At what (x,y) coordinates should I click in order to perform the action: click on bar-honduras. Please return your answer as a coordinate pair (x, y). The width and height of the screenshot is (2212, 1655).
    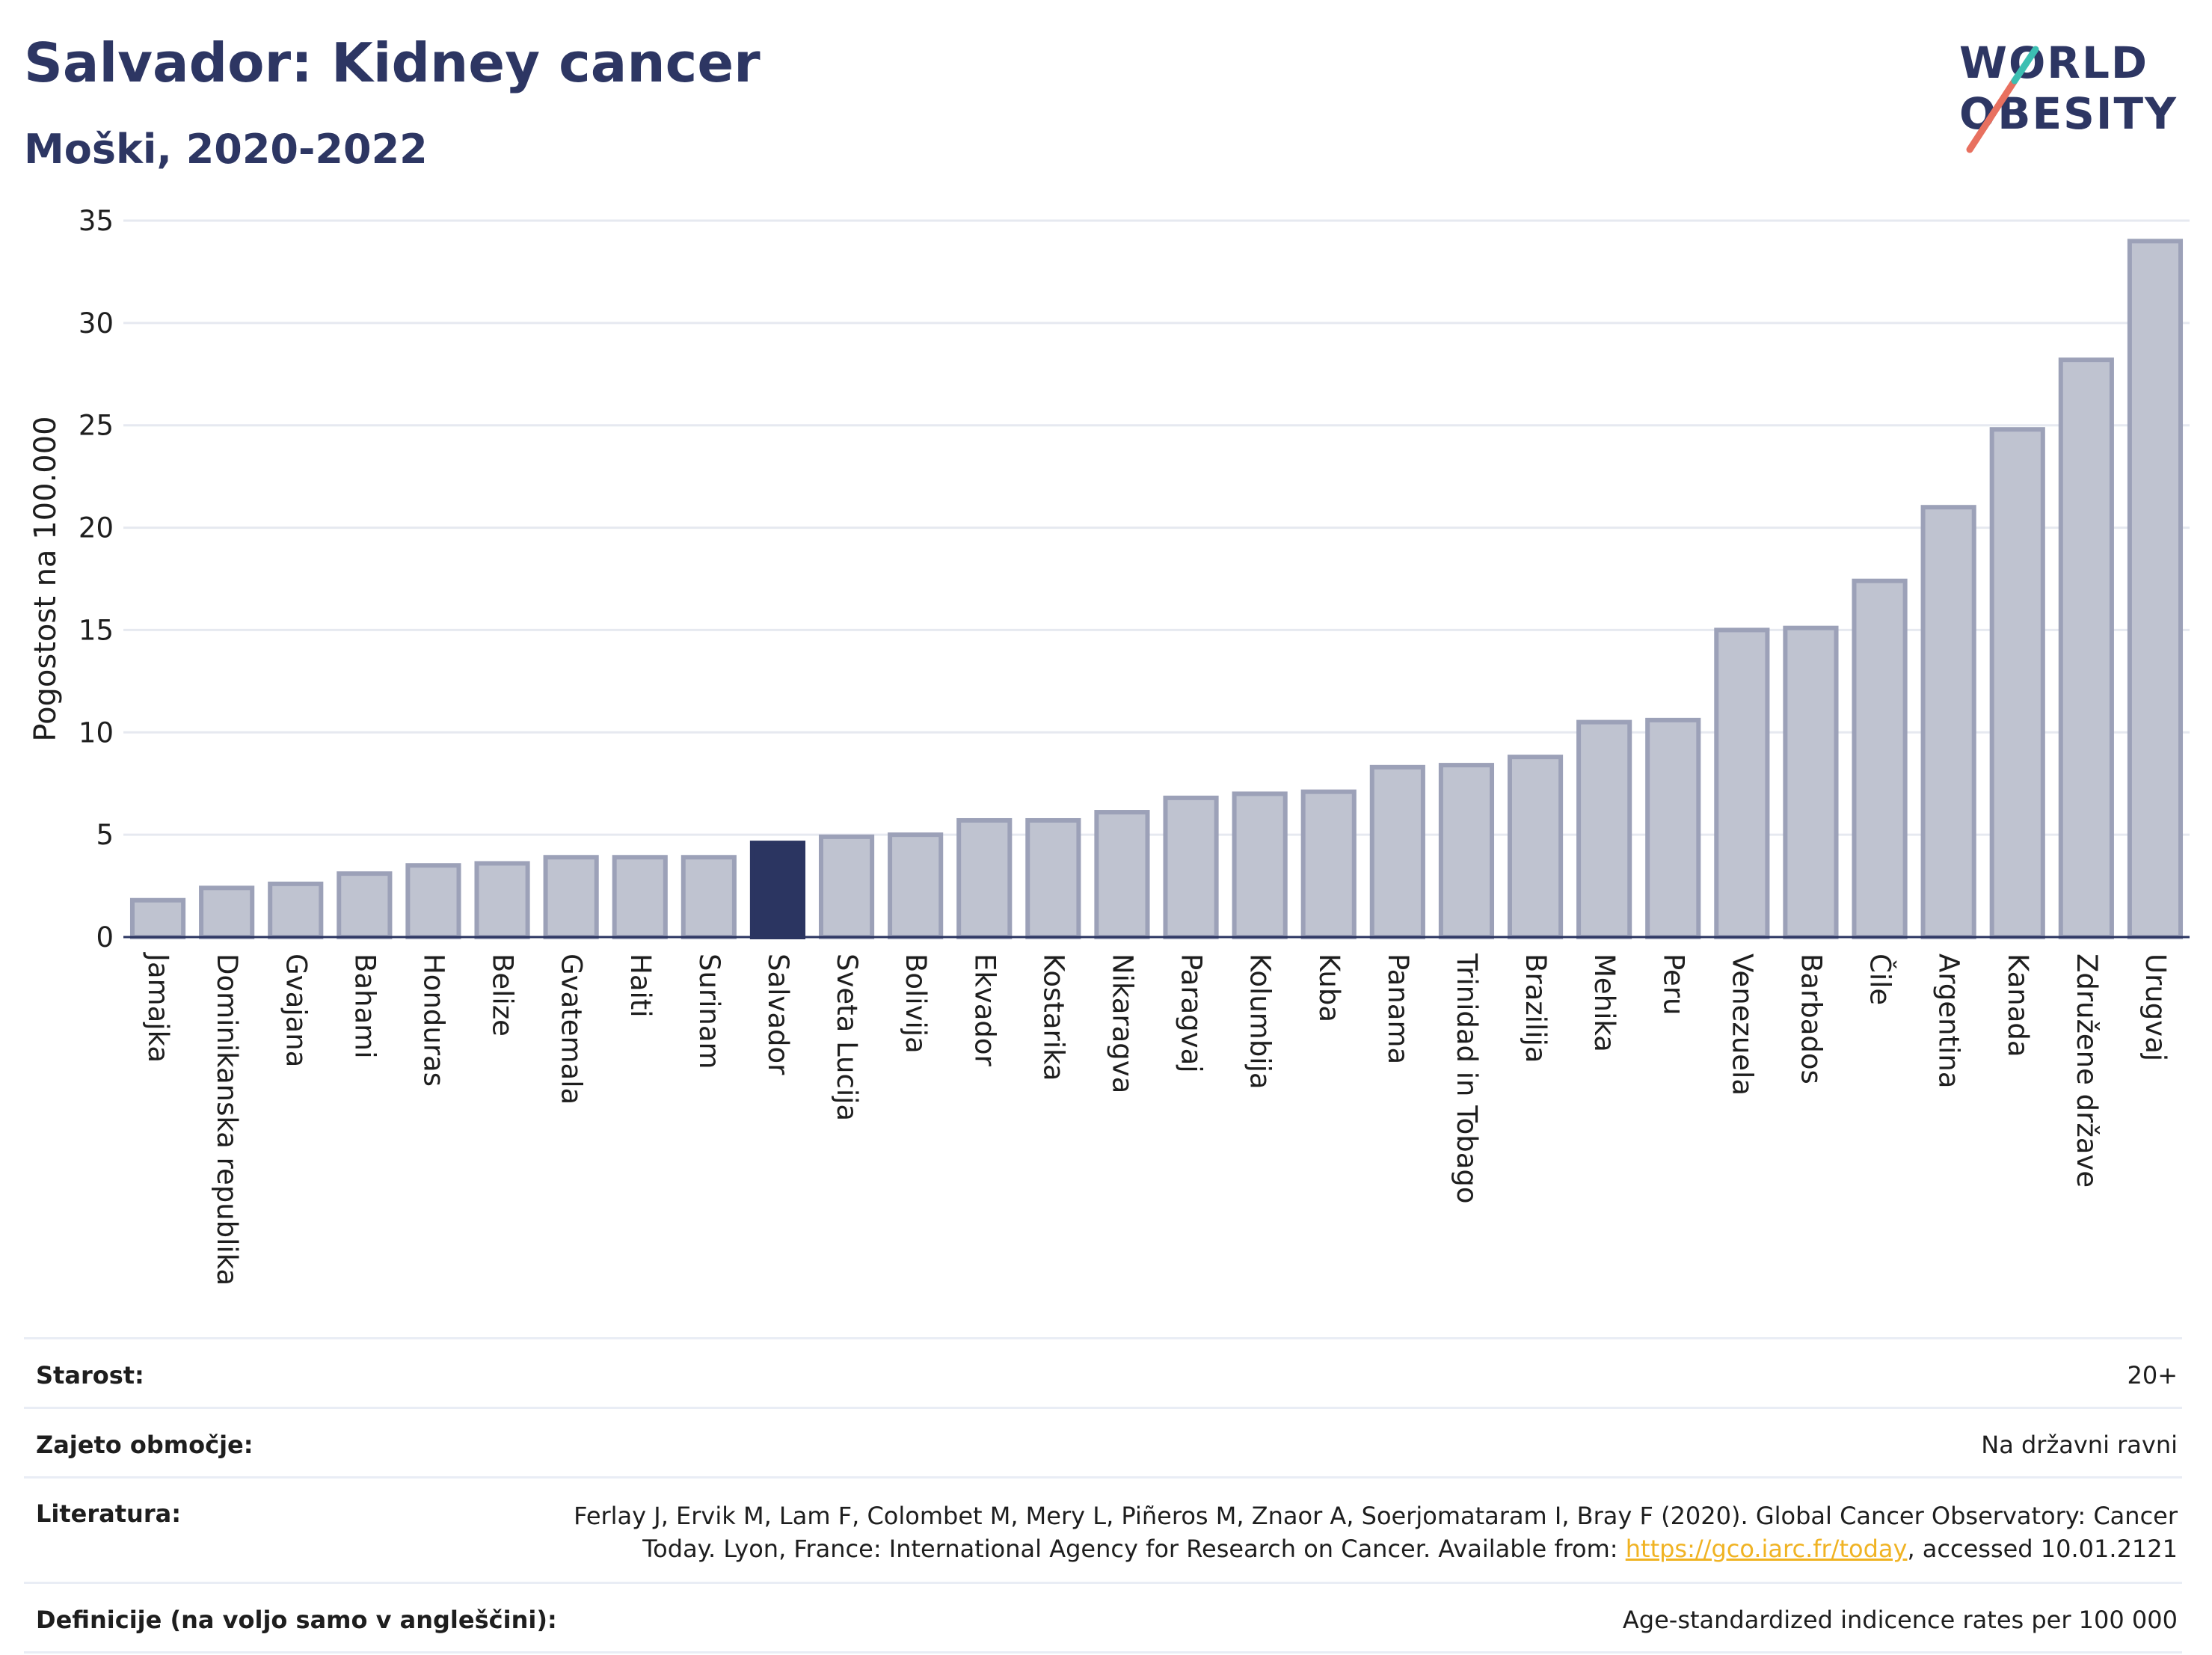
    Looking at the image, I should click on (433, 901).